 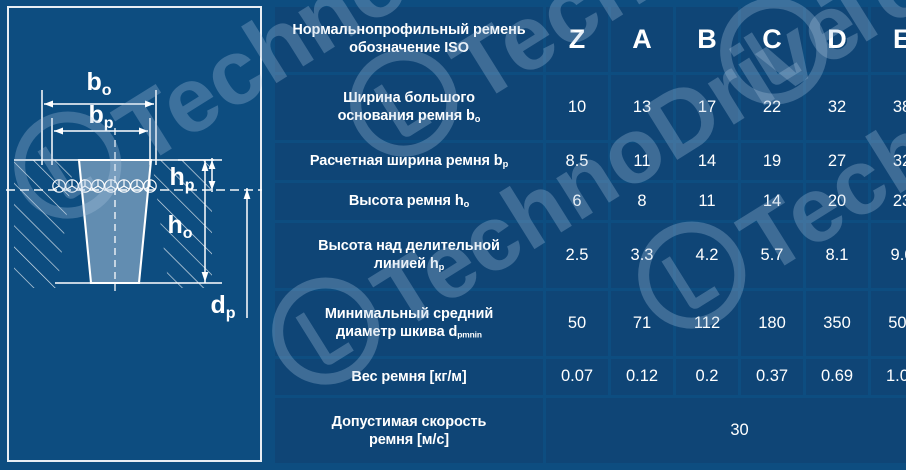 I want to click on cell-value: 27, so click(x=837, y=161).